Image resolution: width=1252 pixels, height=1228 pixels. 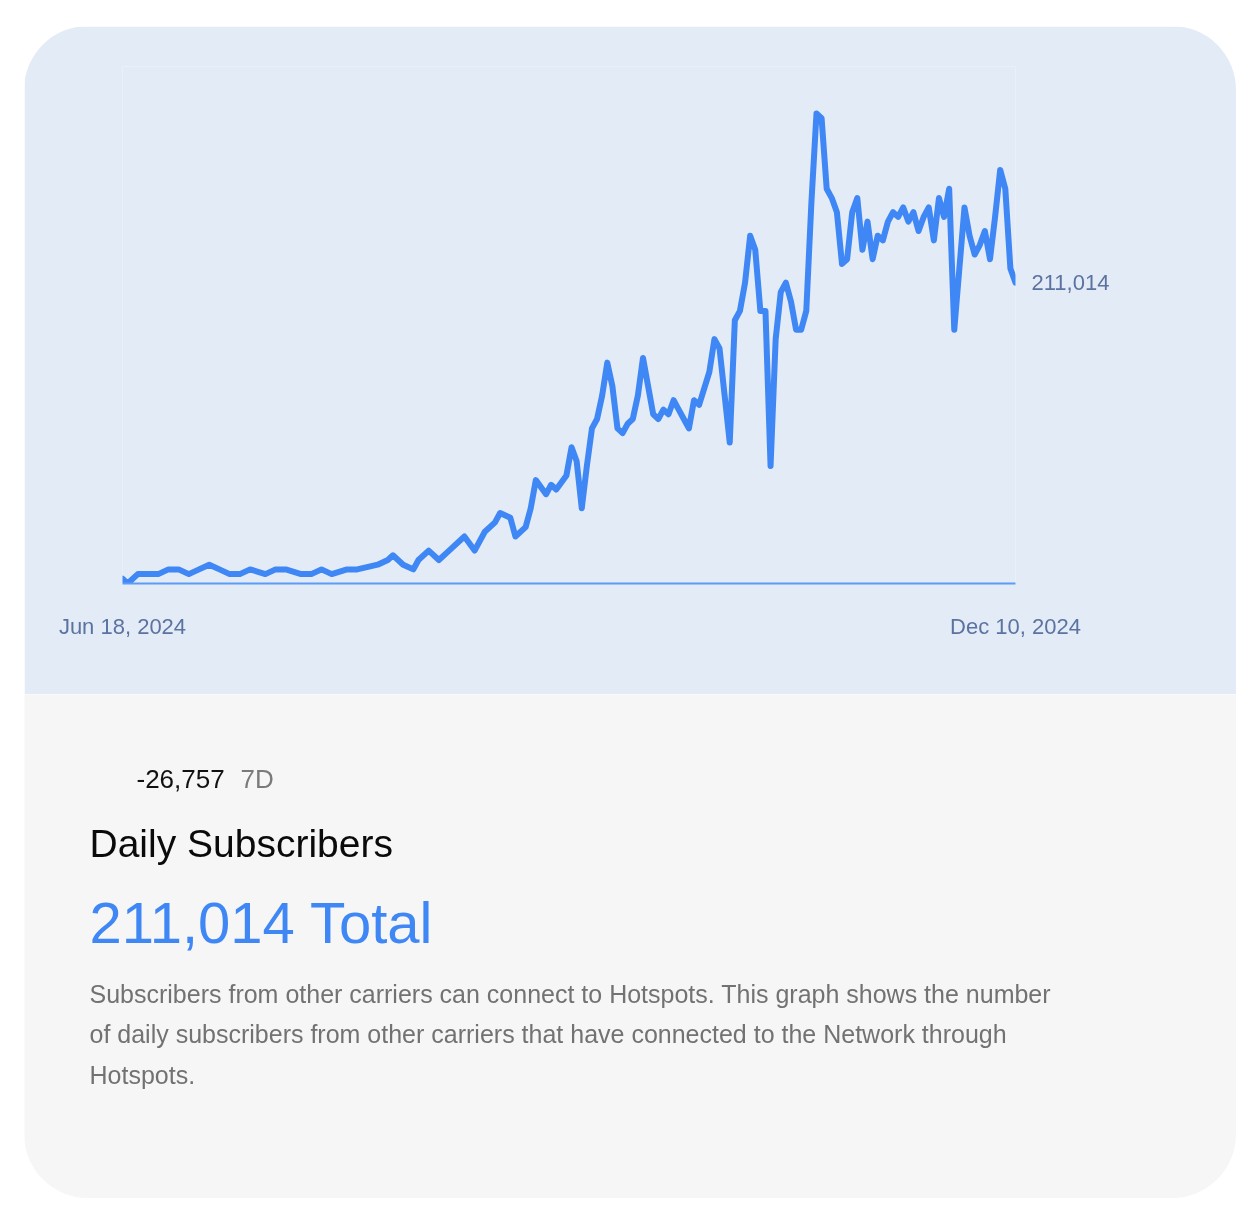 I want to click on annotation: 211,014, so click(x=1070, y=283).